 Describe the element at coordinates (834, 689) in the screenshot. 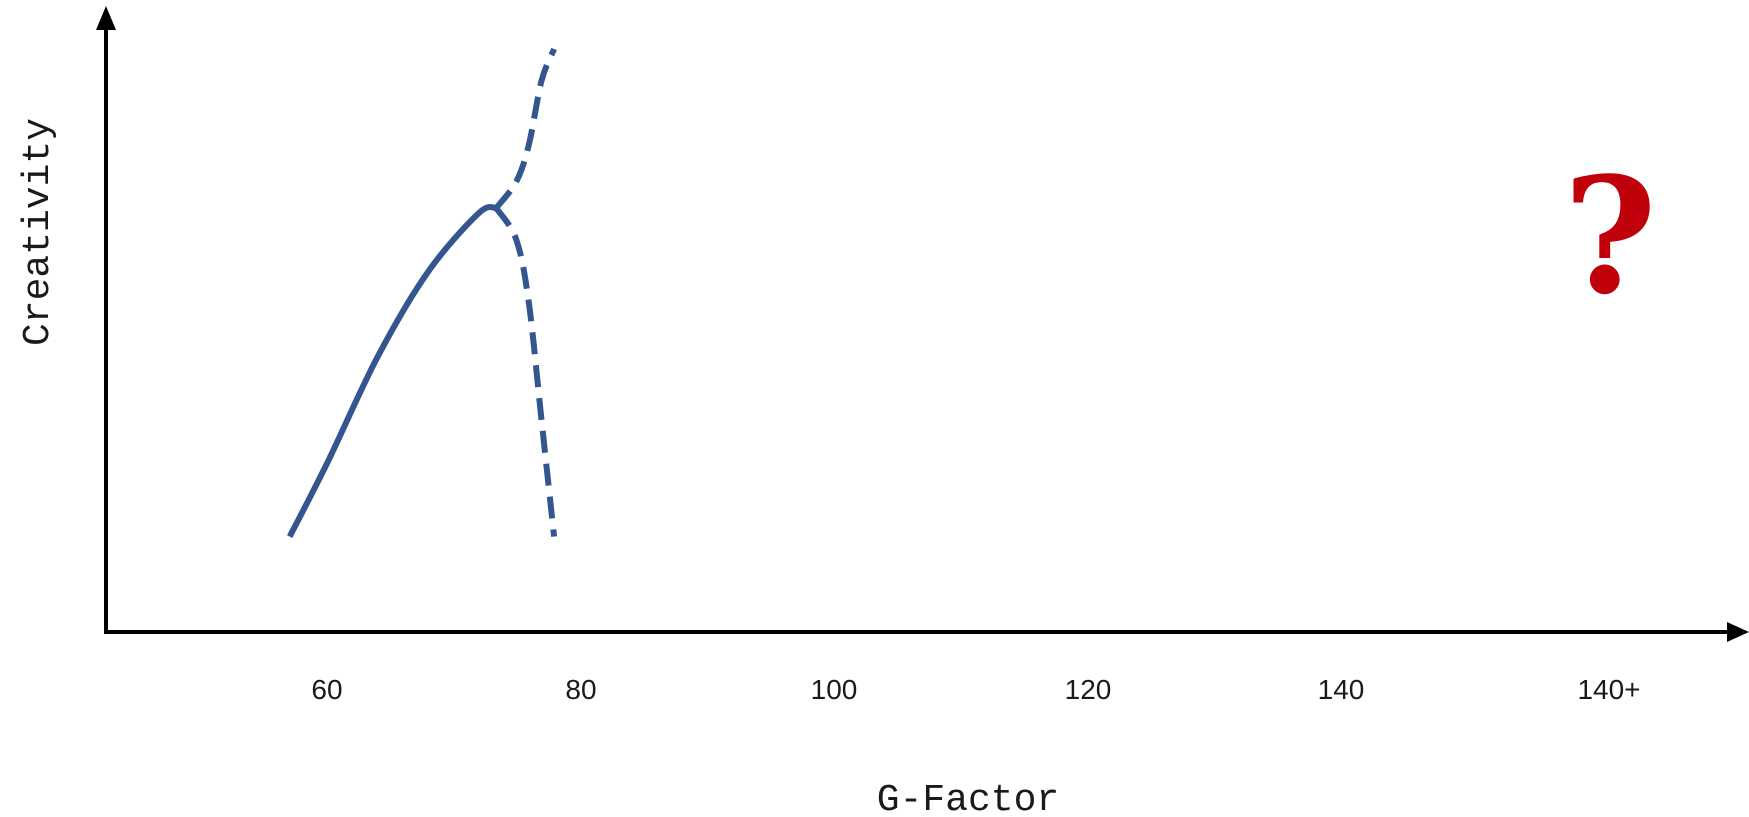

I see `x-tick-label: 100` at that location.